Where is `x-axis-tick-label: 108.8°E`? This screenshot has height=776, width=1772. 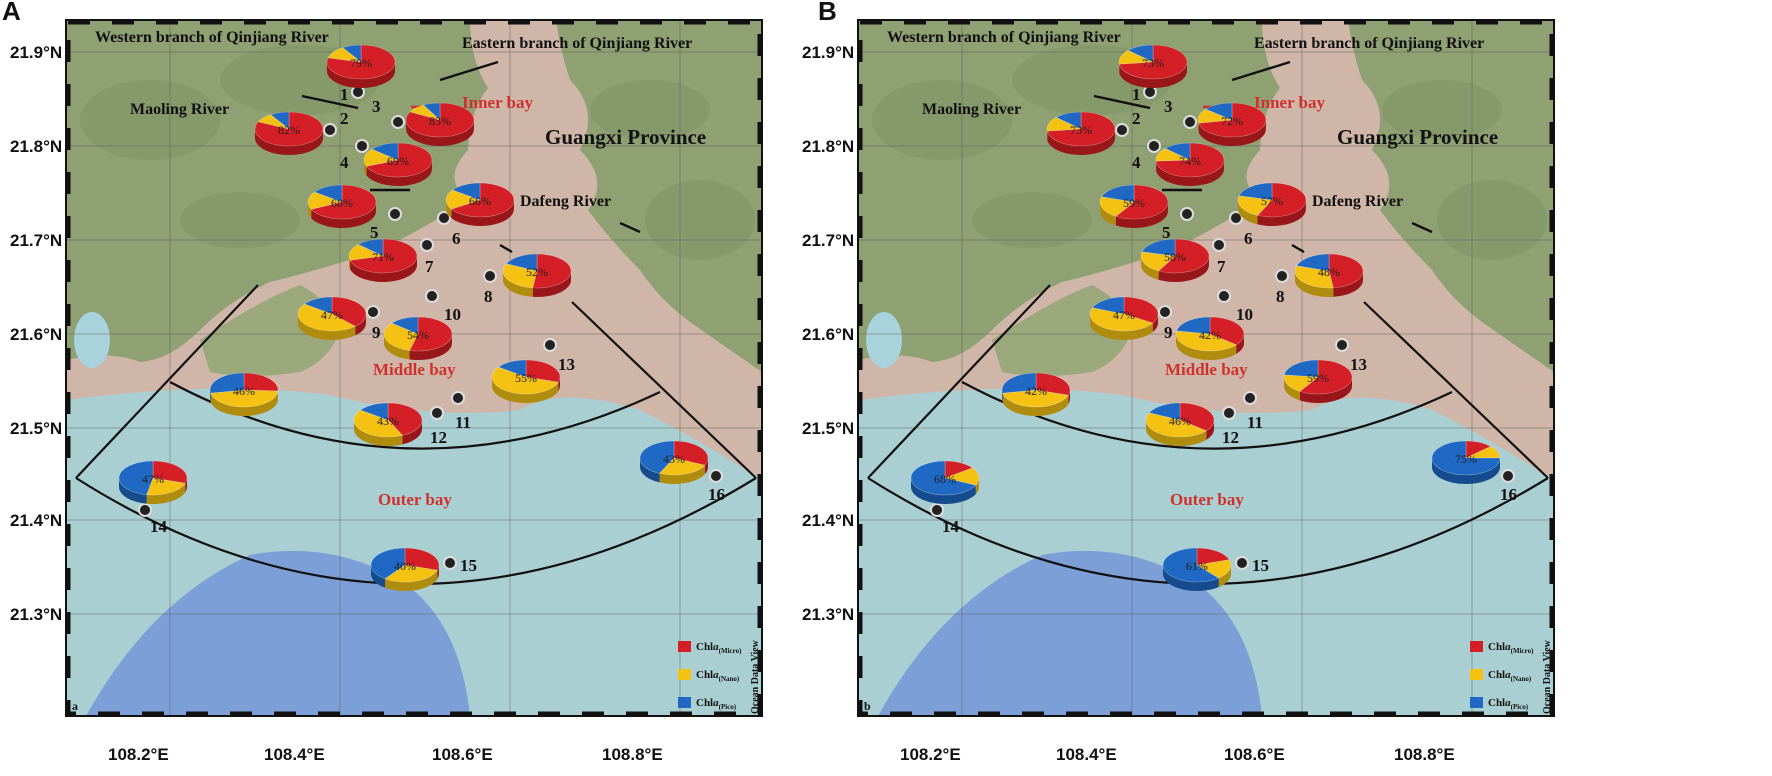
x-axis-tick-label: 108.8°E is located at coordinates (632, 754).